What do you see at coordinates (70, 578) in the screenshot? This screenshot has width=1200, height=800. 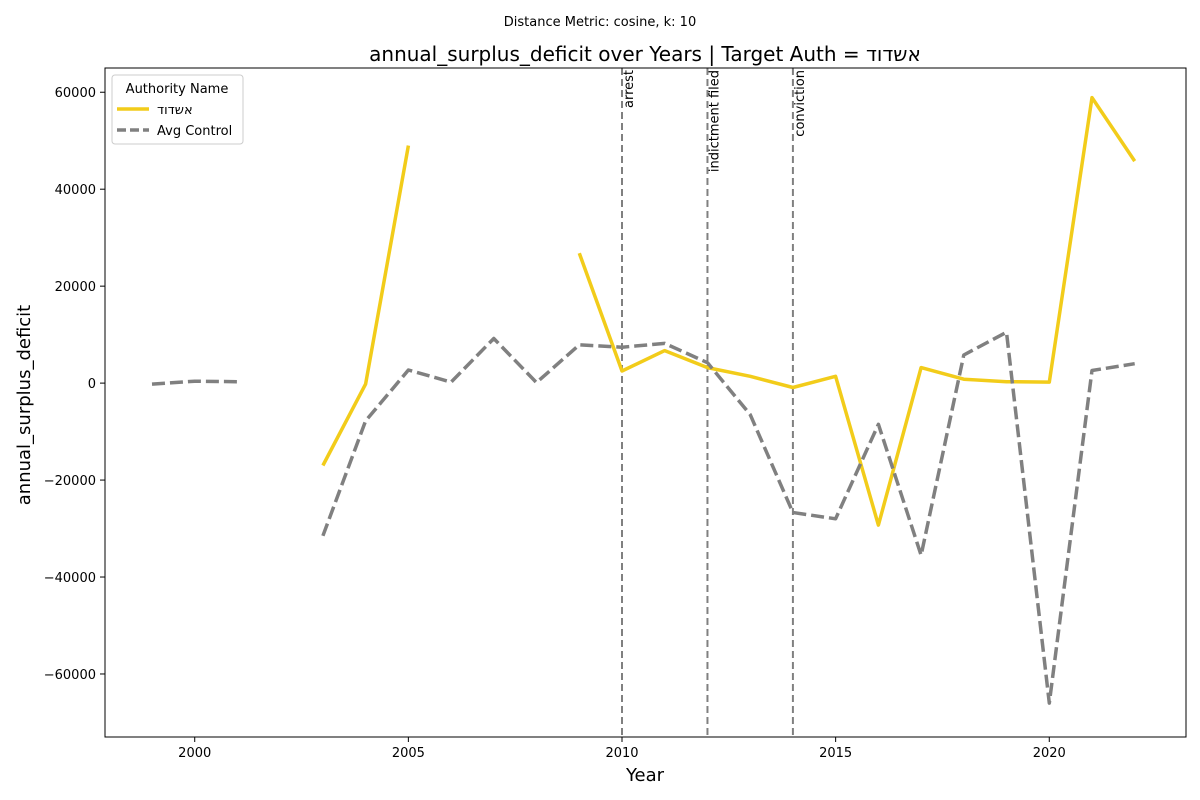 I see `y-tick-label: −40000` at bounding box center [70, 578].